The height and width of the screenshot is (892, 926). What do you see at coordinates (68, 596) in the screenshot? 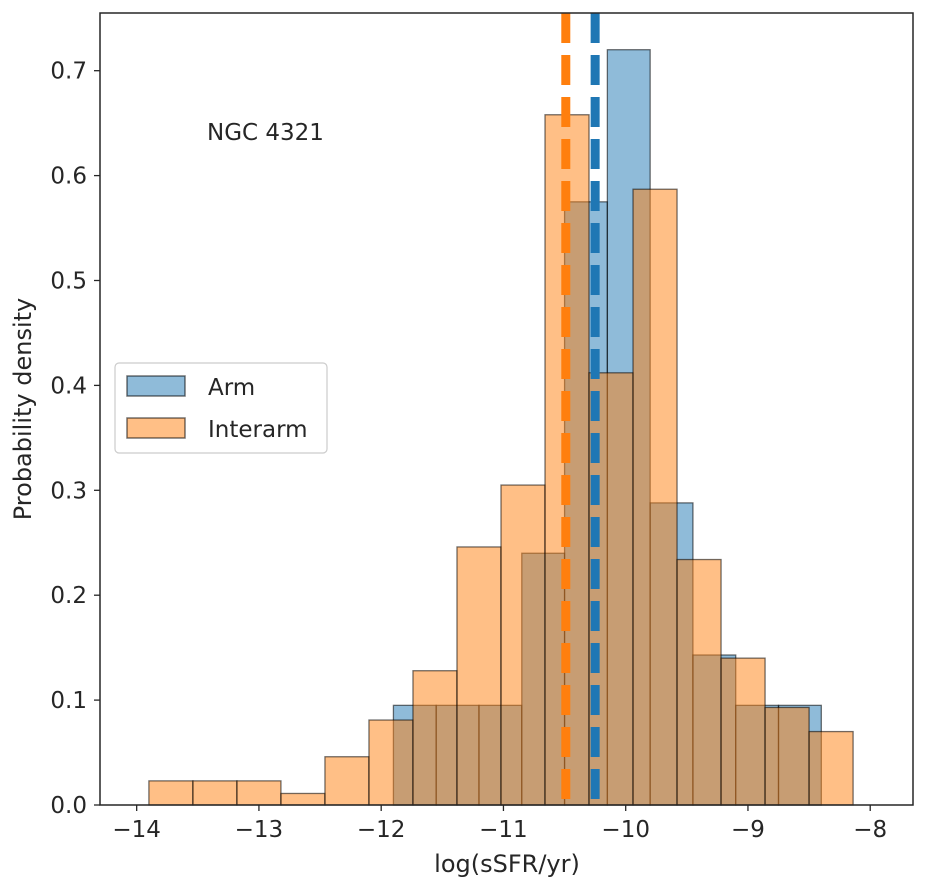
I see `y-tick-label-2: 0.2` at bounding box center [68, 596].